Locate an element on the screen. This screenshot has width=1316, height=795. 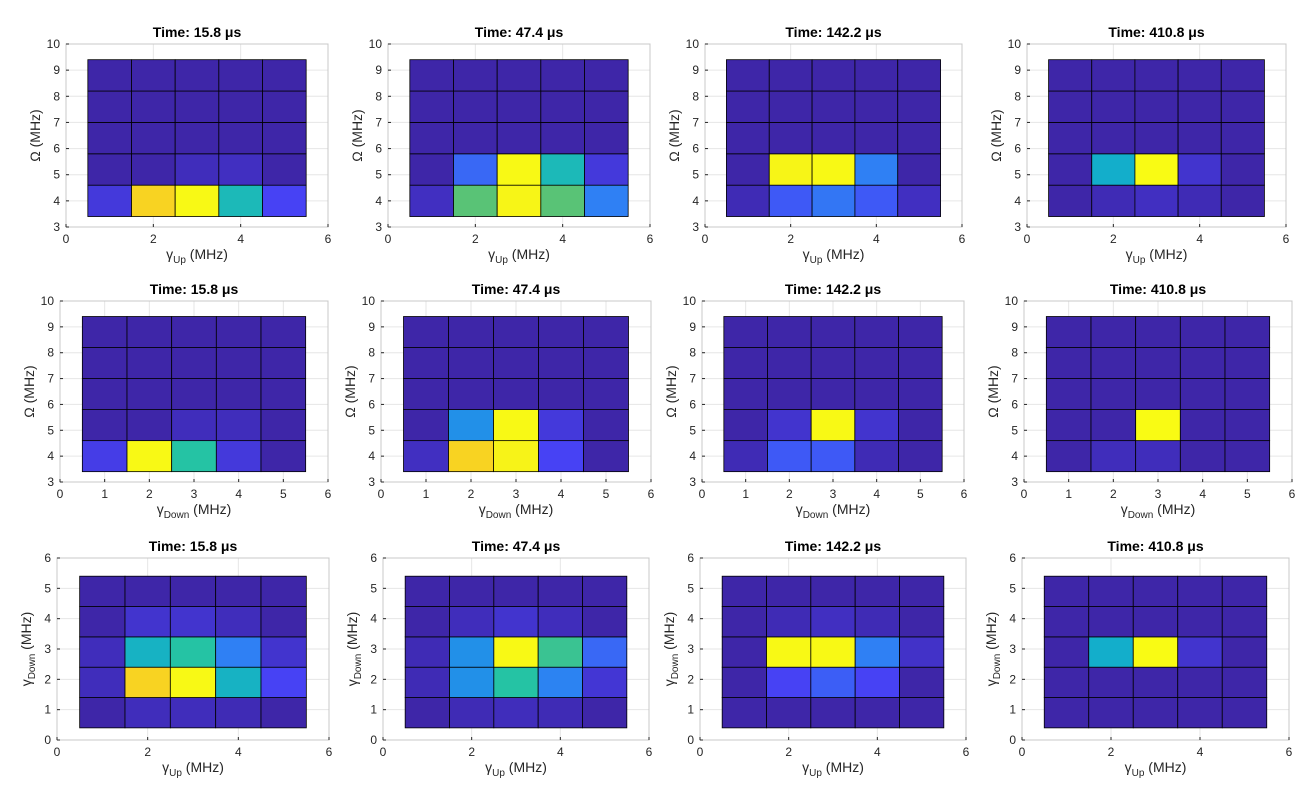
heatmap-cell-r4-c3 is located at coordinates (833, 622).